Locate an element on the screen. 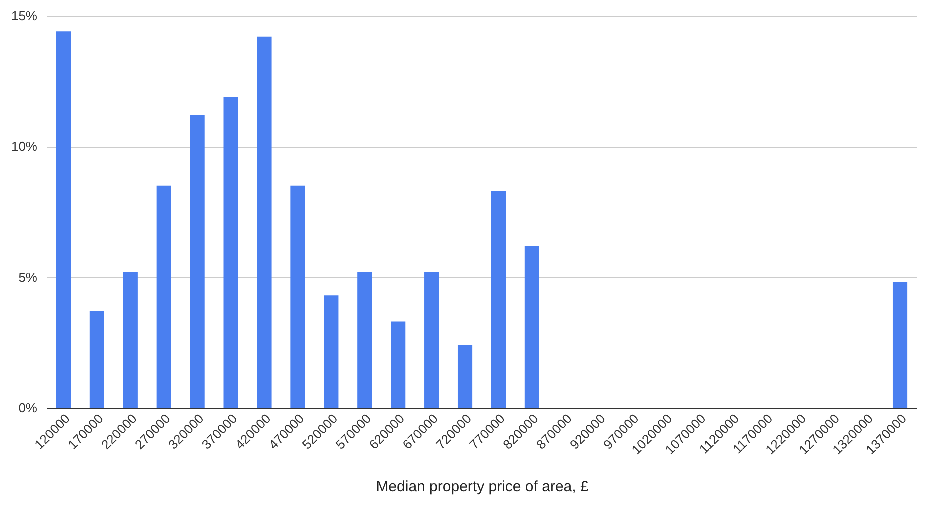 This screenshot has width=925, height=506. y-tick-label: 0% is located at coordinates (28, 408).